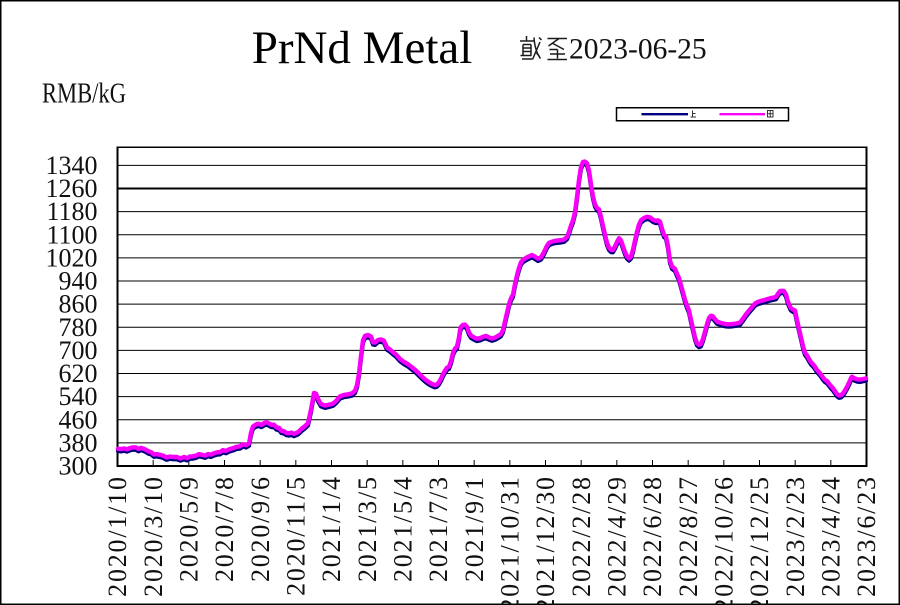 This screenshot has height=605, width=900. Describe the element at coordinates (795, 536) in the screenshot. I see `svg-text: 2023/2/23` at that location.